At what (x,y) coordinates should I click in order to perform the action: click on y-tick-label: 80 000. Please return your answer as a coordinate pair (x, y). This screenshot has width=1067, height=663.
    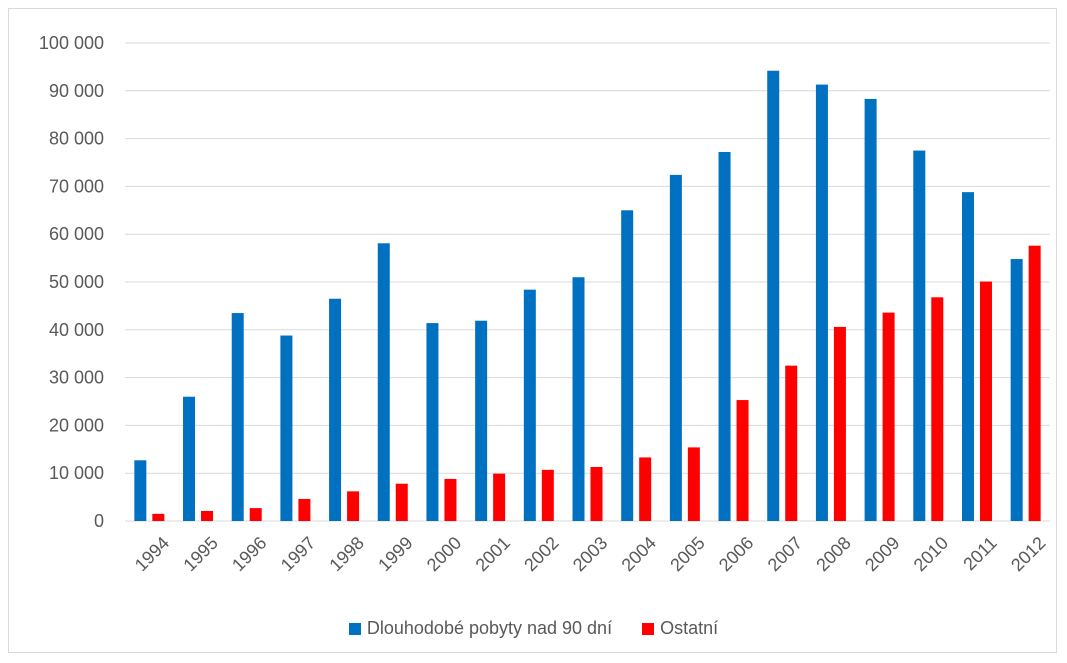
    Looking at the image, I should click on (76, 139).